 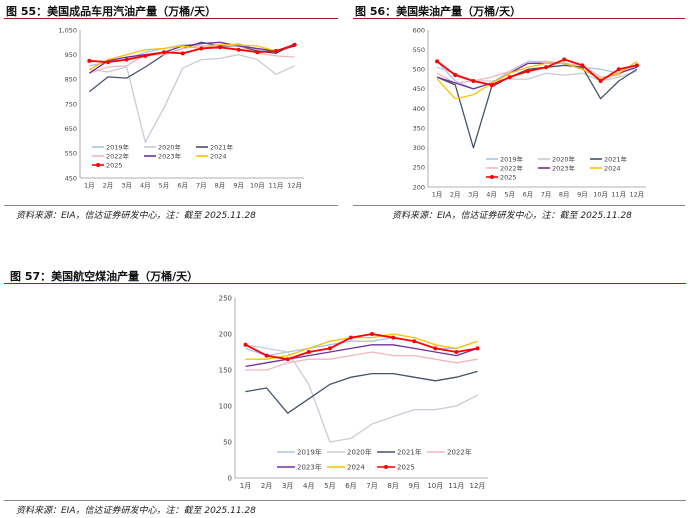 What do you see at coordinates (136, 216) in the screenshot?
I see `figure-55-source: 资料来源：EIA，信达证券研发中心，注：截至 2025.11.28` at bounding box center [136, 216].